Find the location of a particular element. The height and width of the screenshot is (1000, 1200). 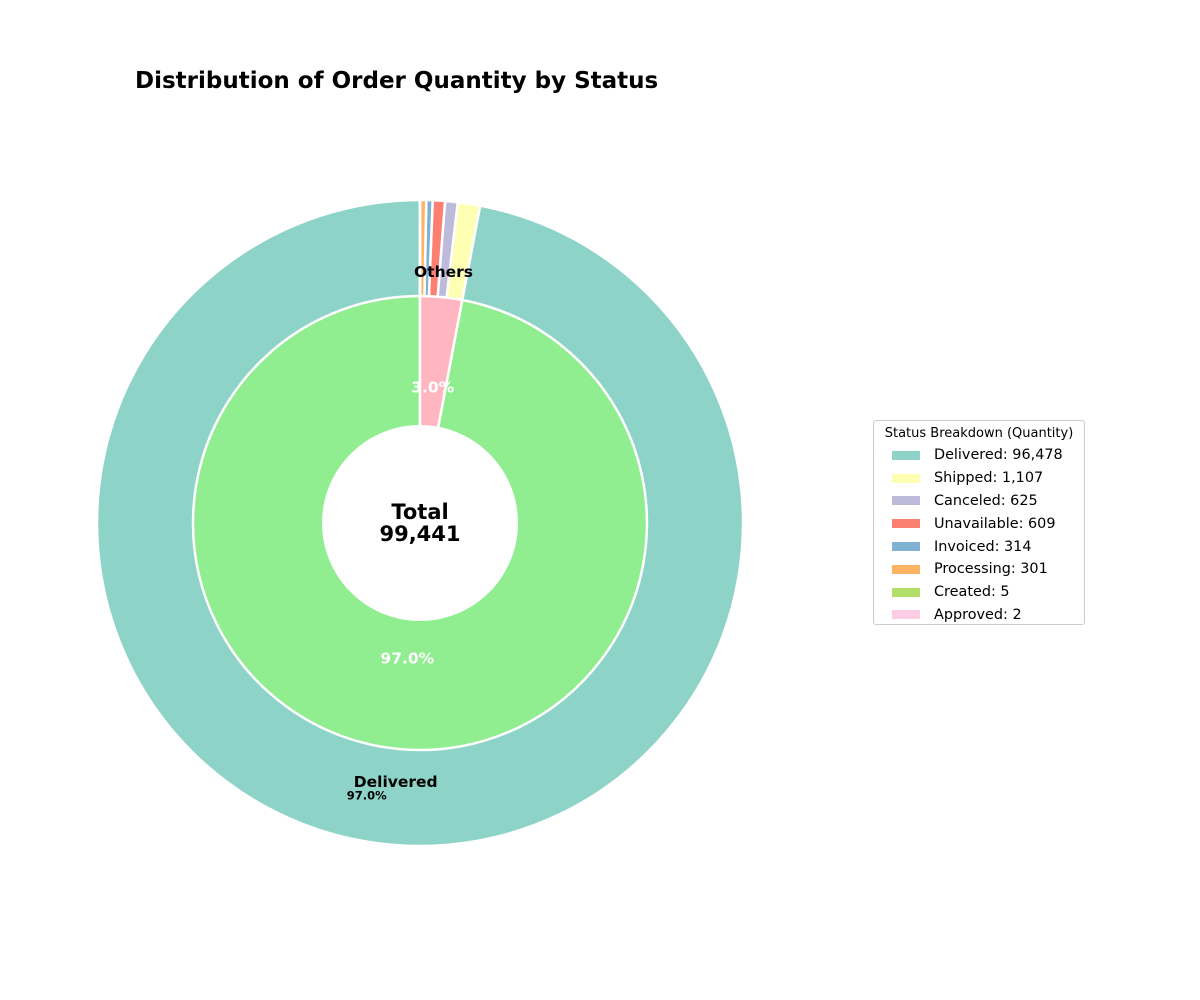

inner-percent-others: 3.0% is located at coordinates (432, 387).